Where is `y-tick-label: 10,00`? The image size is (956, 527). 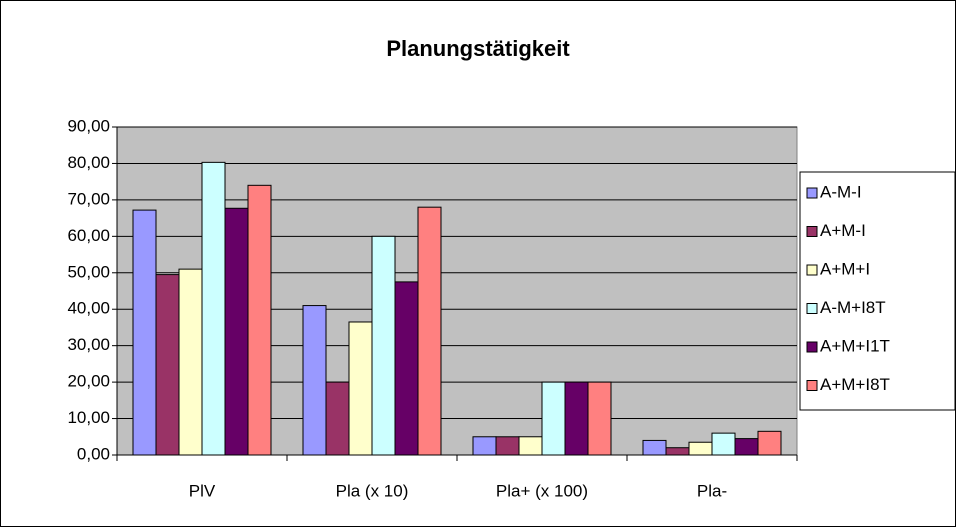 y-tick-label: 10,00 is located at coordinates (88, 417).